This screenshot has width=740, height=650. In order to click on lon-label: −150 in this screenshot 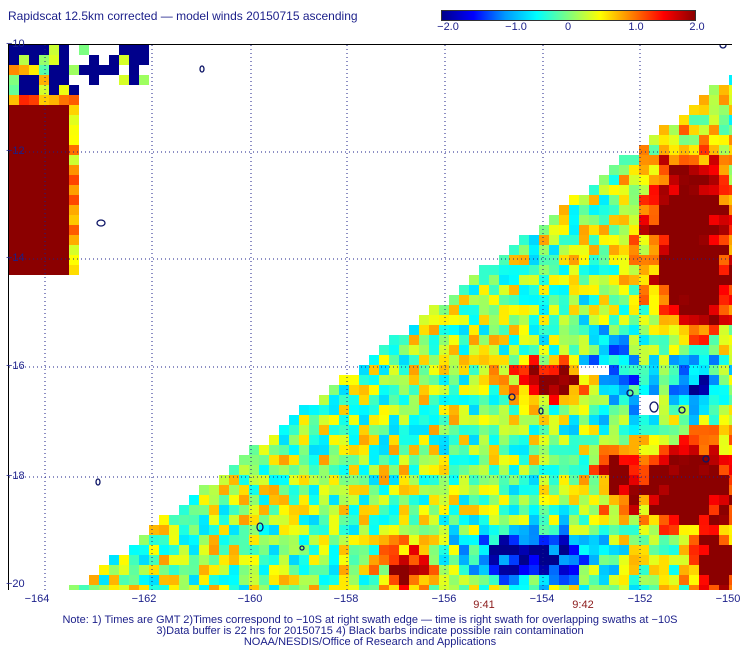, I will do `click(727, 599)`.